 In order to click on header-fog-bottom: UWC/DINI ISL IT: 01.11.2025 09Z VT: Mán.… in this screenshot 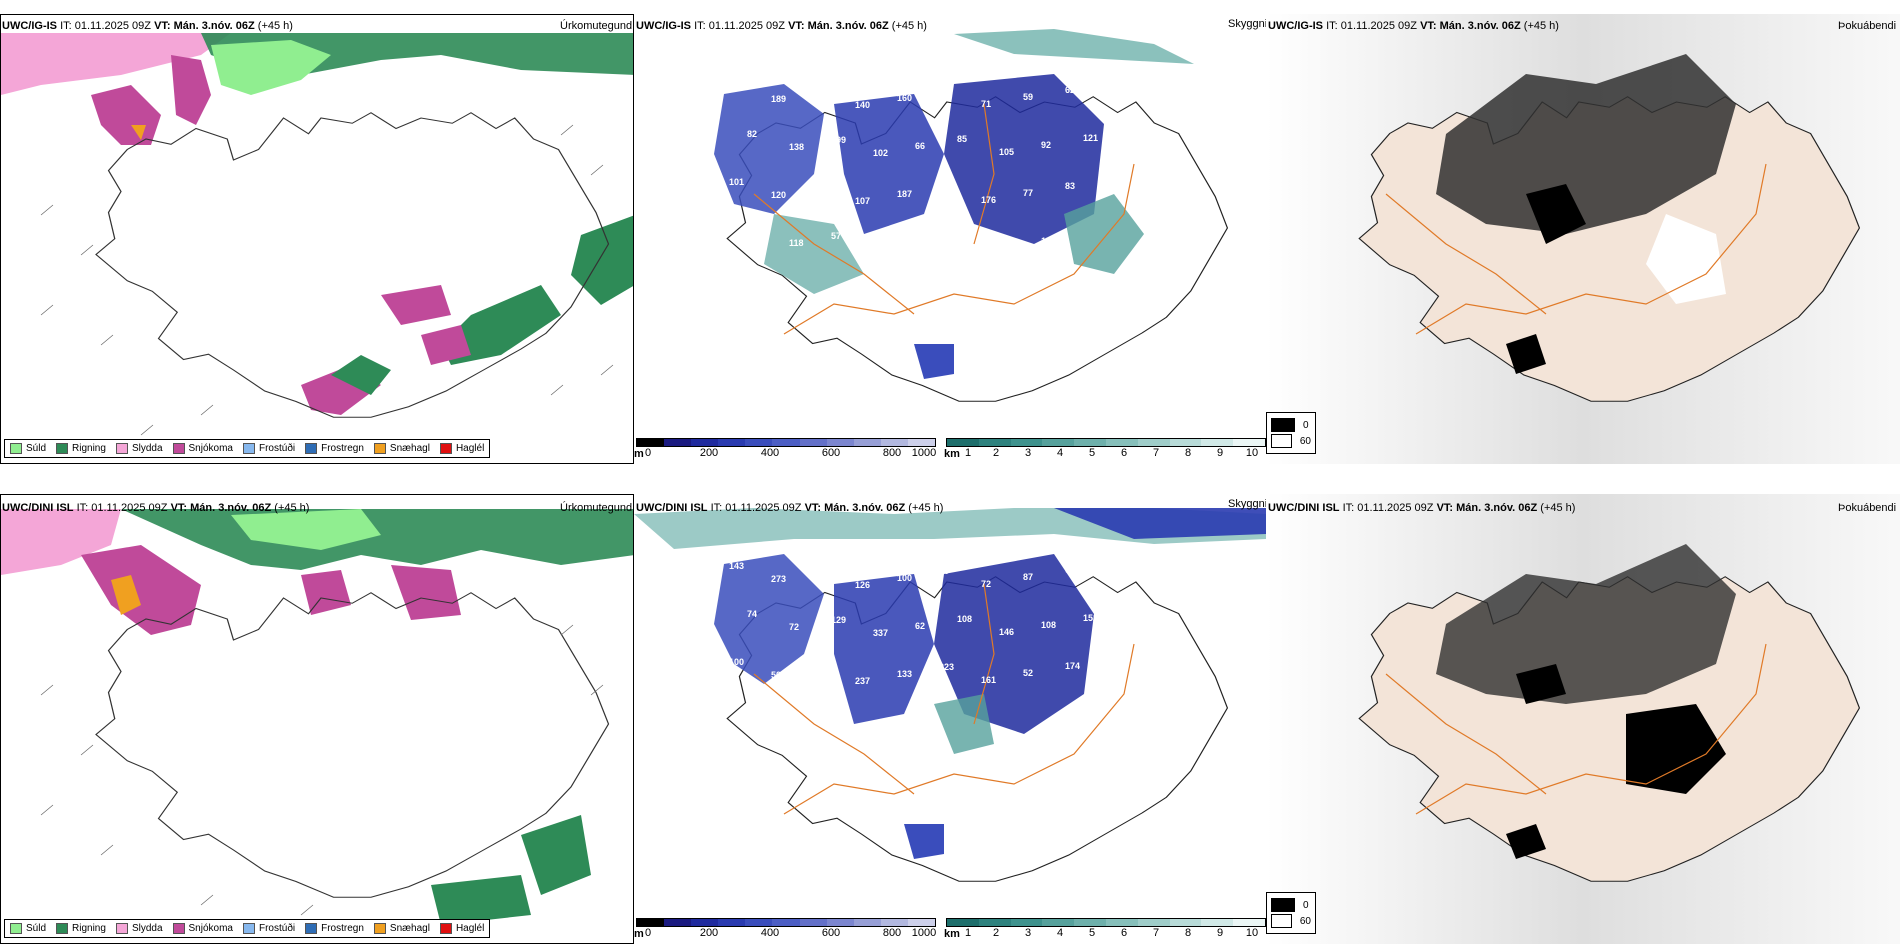, I will do `click(1421, 508)`.